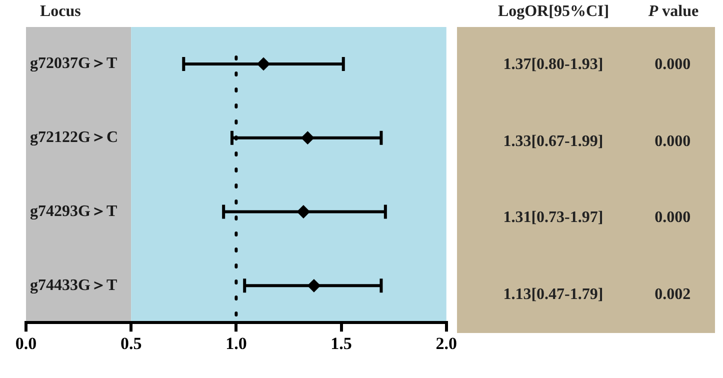  What do you see at coordinates (74, 211) in the screenshot?
I see `y-tick-label: g74293G＞T` at bounding box center [74, 211].